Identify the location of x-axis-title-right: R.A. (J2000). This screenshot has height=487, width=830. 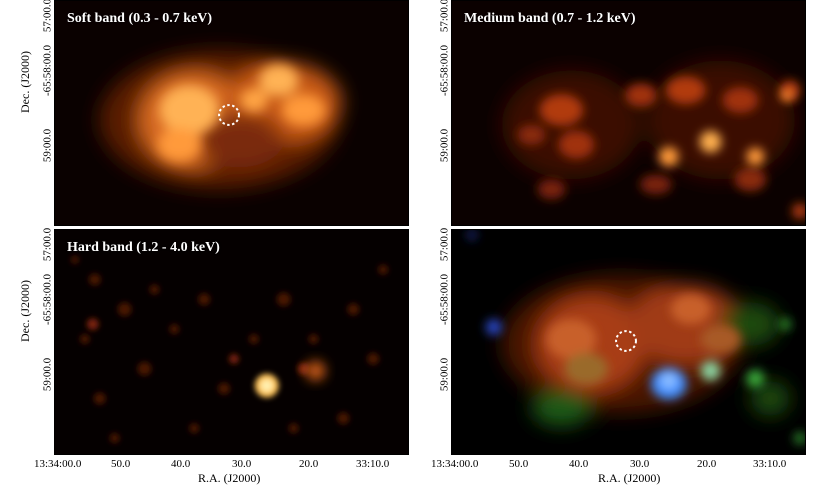
(629, 478).